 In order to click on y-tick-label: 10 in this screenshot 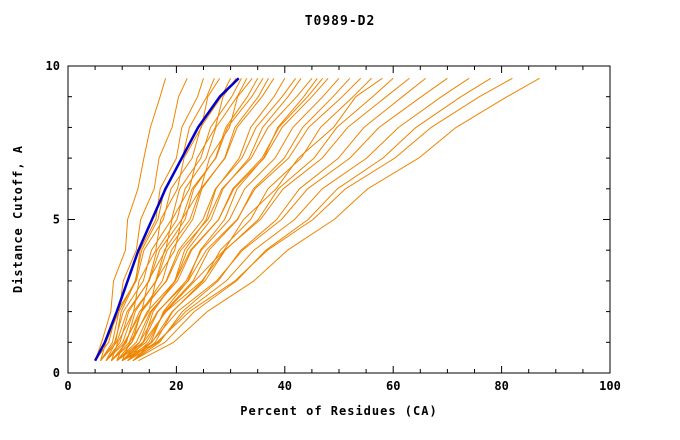, I will do `click(53, 66)`.